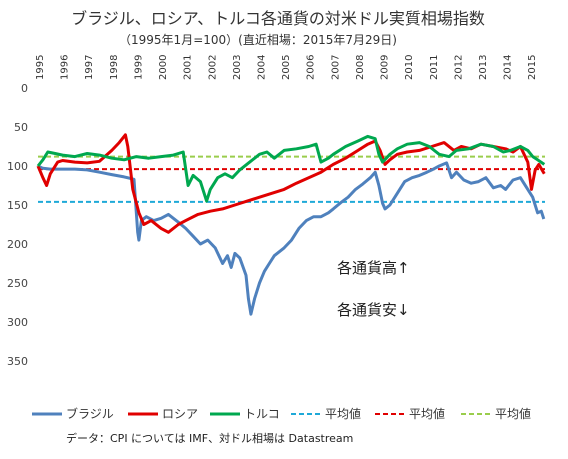 Image resolution: width=568 pixels, height=459 pixels. What do you see at coordinates (311, 67) in the screenshot?
I see `x-tick-label: 2006` at bounding box center [311, 67].